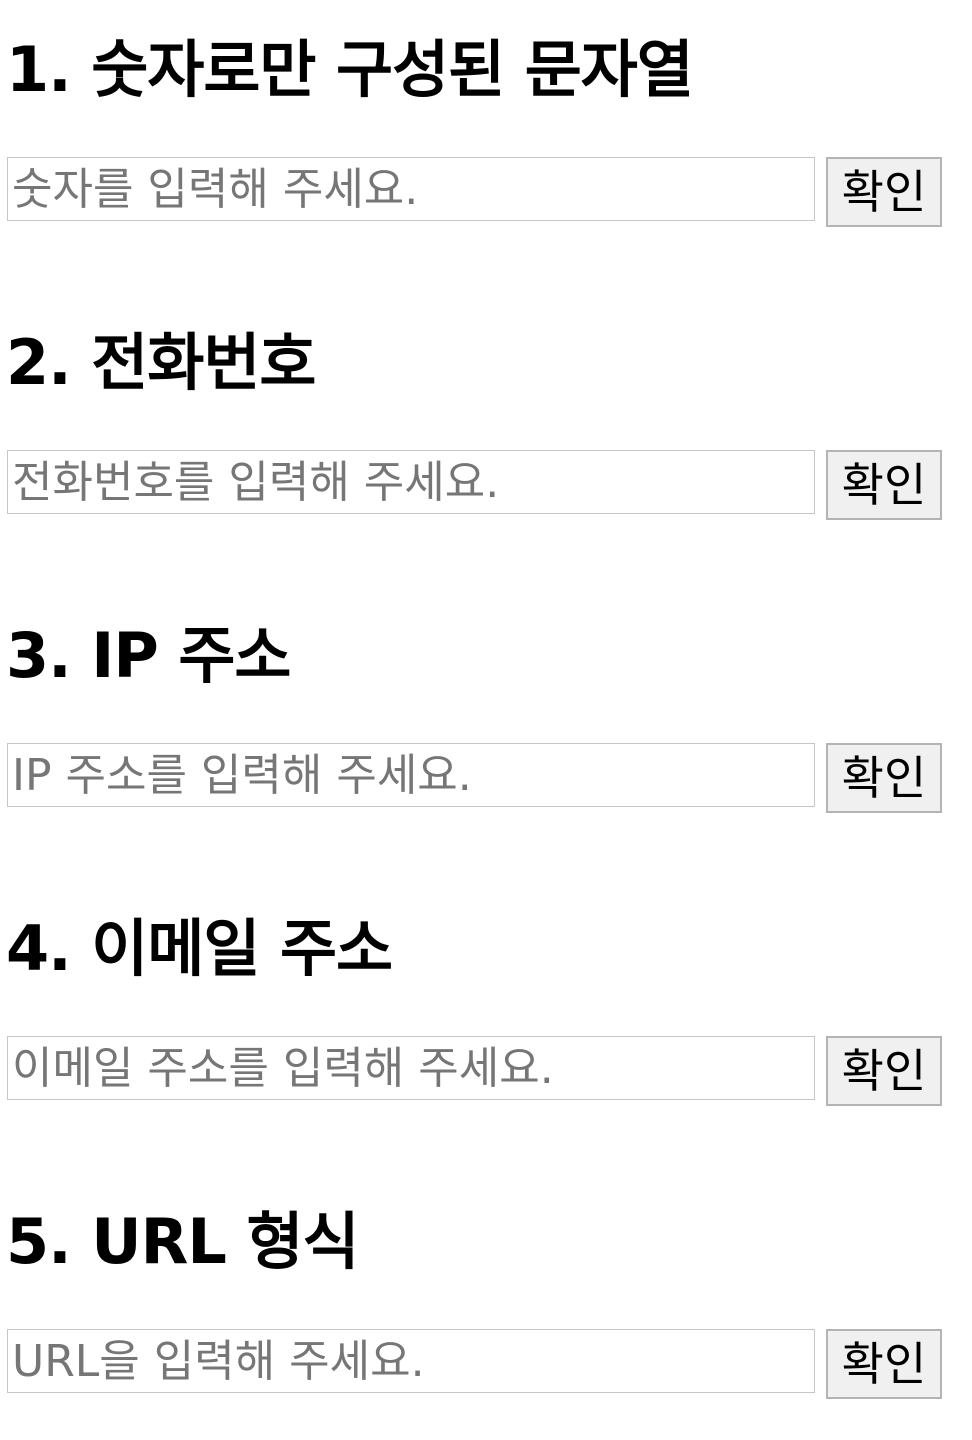 The width and height of the screenshot is (972, 1440). Describe the element at coordinates (350, 69) in the screenshot. I see `number-section-title: 1. 숫자로만 구성된 문자열` at that location.